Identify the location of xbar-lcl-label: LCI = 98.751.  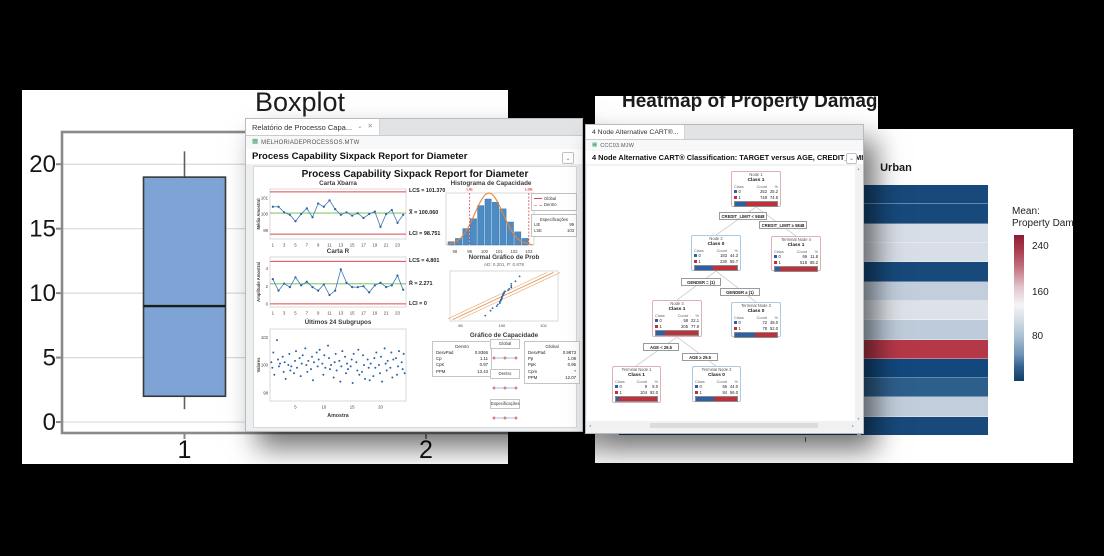
(425, 234).